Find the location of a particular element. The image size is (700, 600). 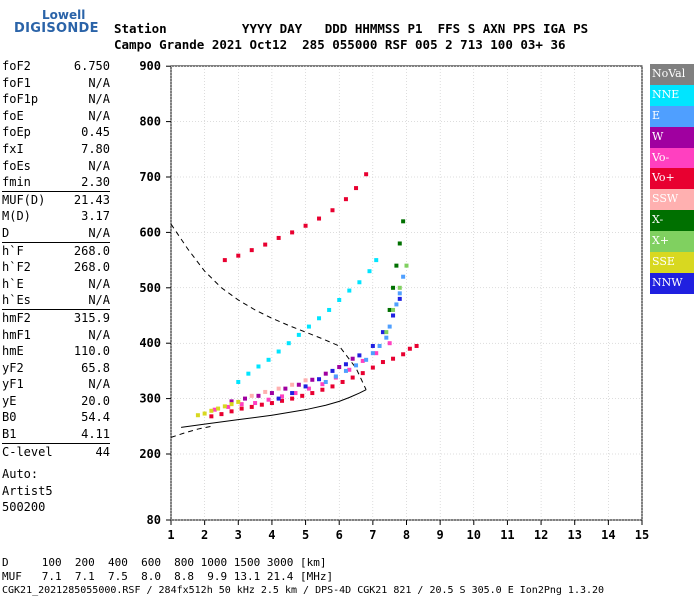

param-row: foEp 0.45 is located at coordinates (56, 132).